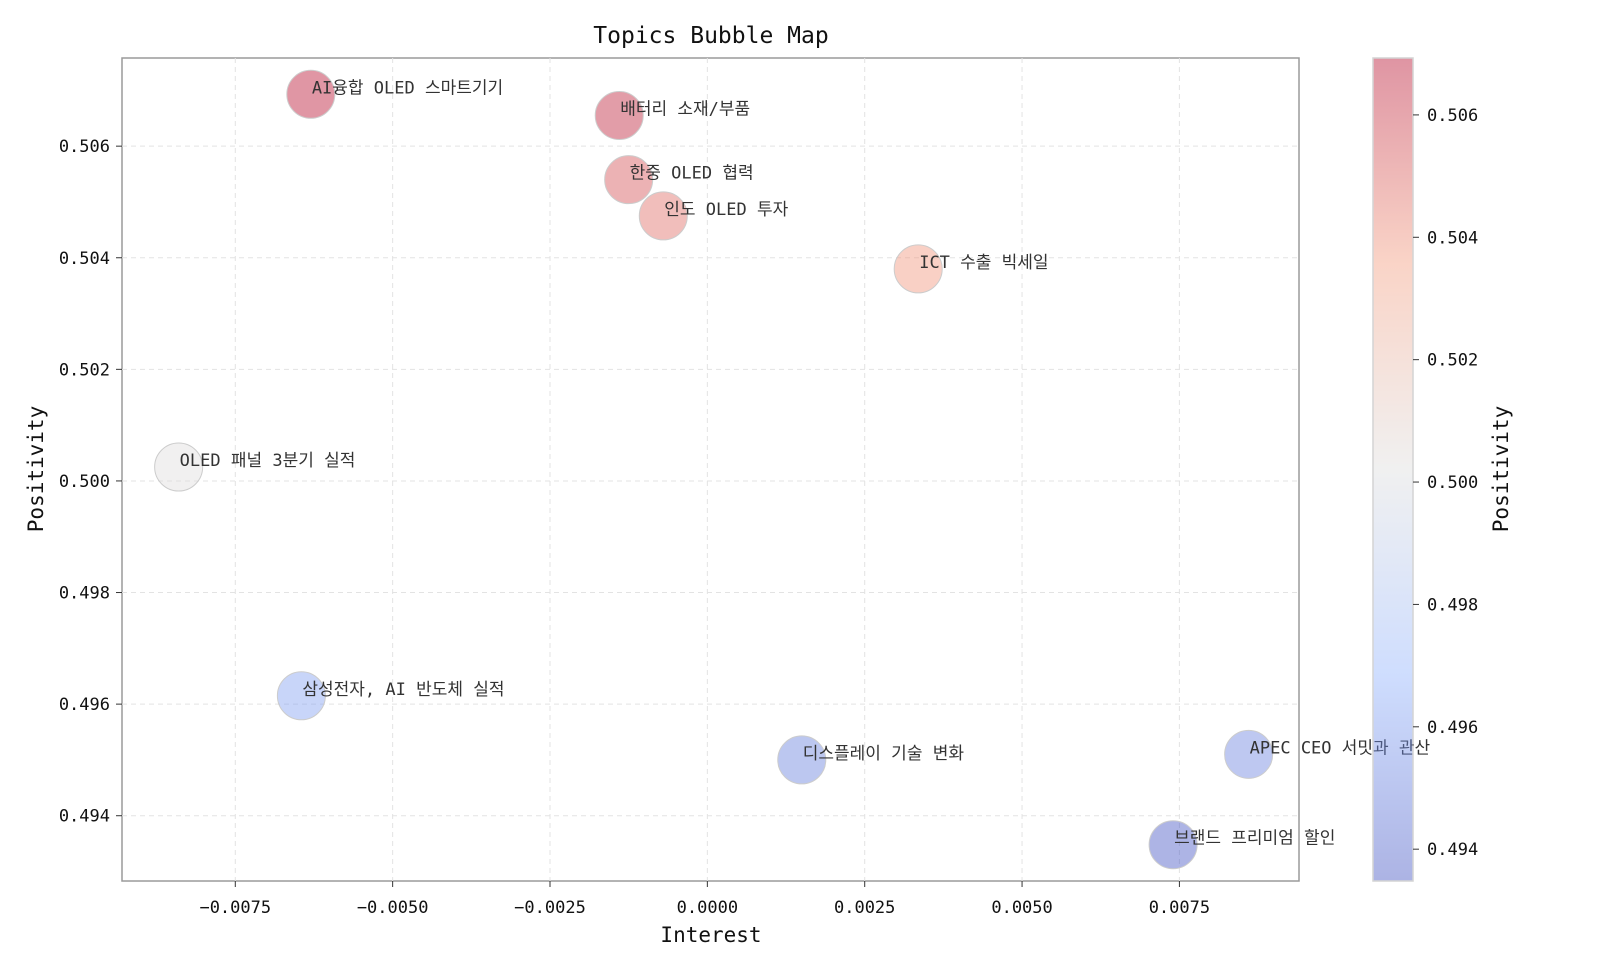  I want to click on bubble-label: 인도 OLED 투자, so click(726, 210).